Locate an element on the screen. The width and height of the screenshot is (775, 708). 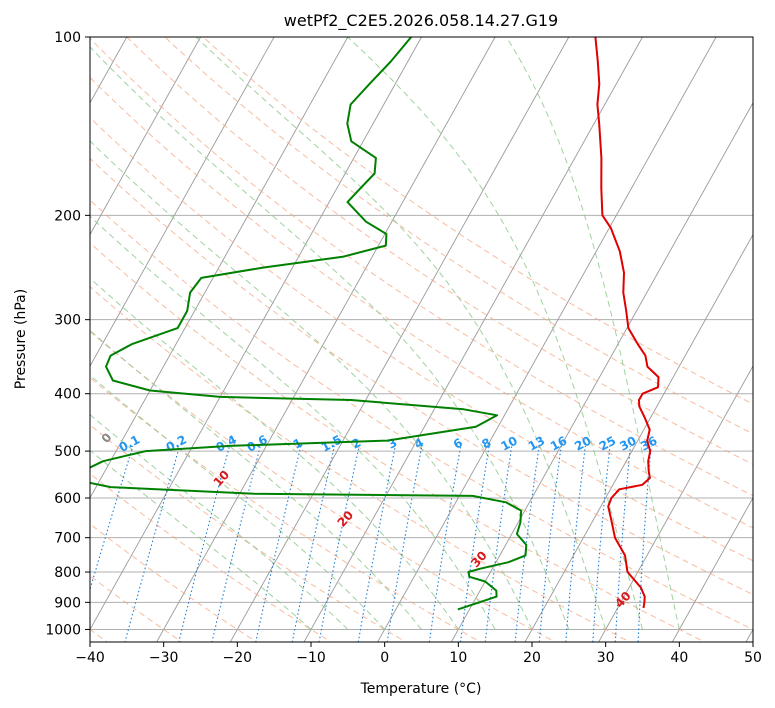
x-tick-label: 30 is located at coordinates (606, 658).